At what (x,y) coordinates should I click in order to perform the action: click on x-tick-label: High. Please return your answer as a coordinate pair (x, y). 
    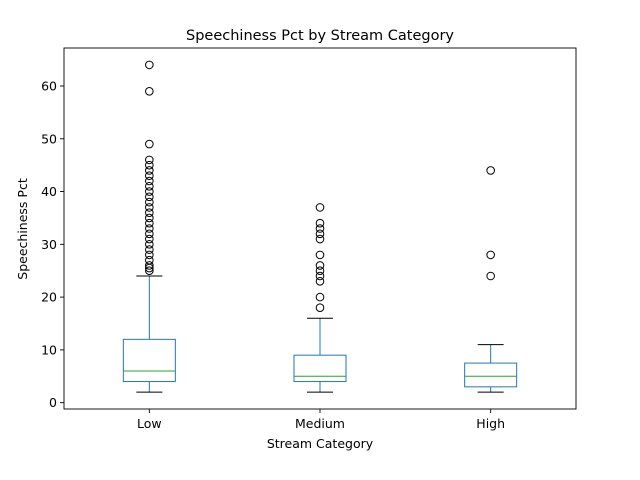
    Looking at the image, I should click on (490, 423).